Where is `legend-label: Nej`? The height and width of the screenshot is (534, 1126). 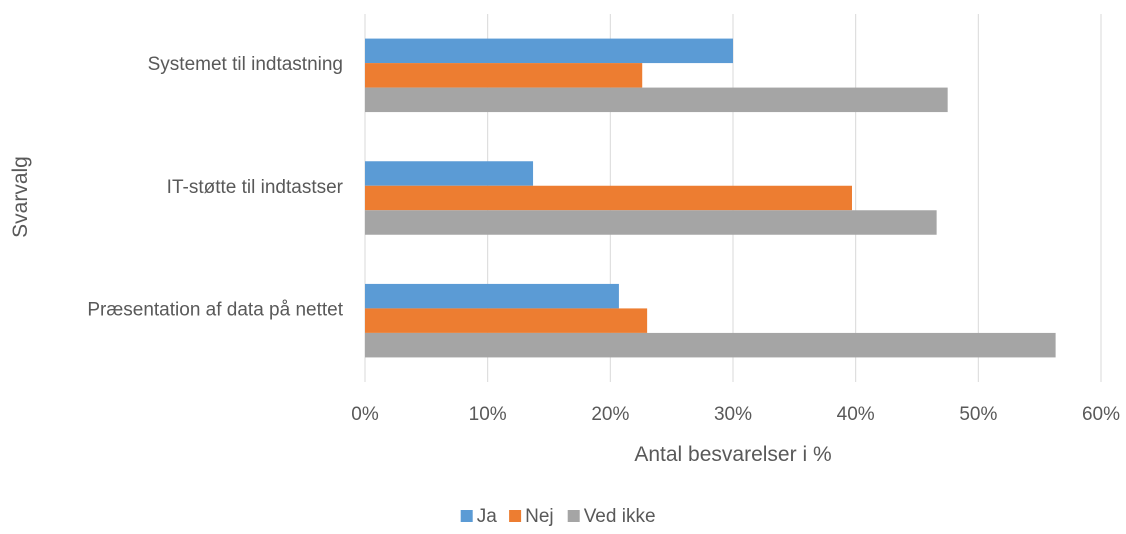 legend-label: Nej is located at coordinates (539, 516).